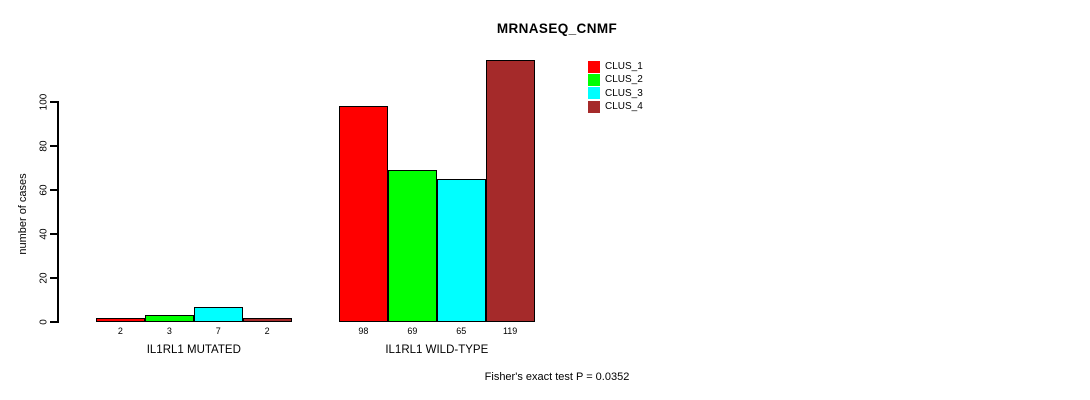  I want to click on y-tick-label: 20, so click(44, 278).